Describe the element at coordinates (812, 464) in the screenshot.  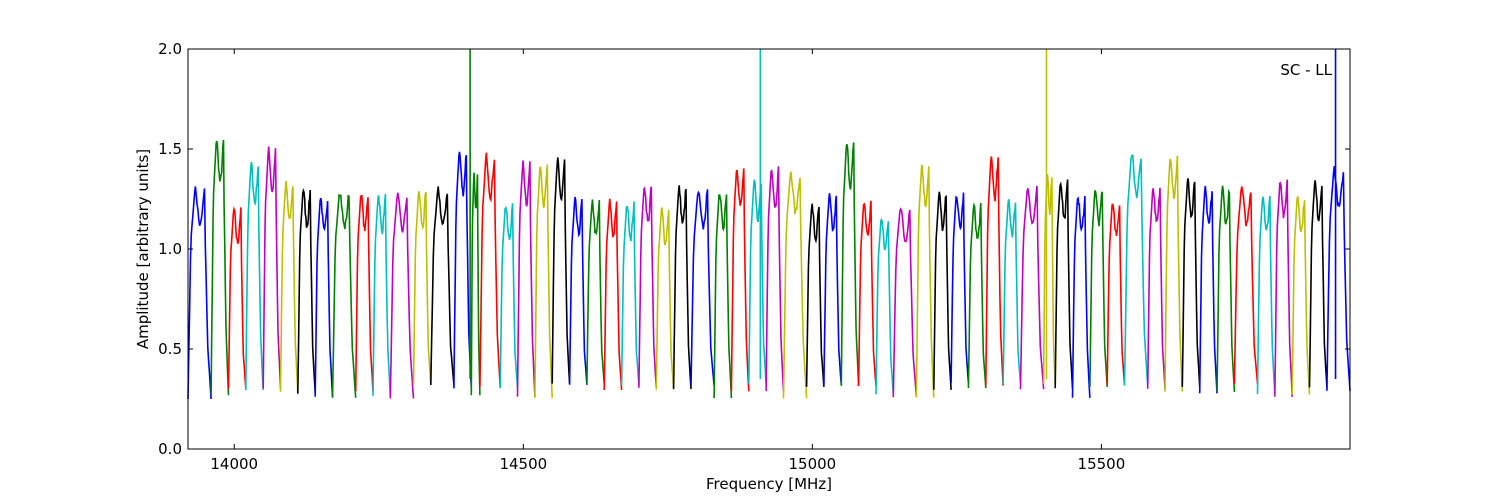
I see `x-tick-label: 15000` at that location.